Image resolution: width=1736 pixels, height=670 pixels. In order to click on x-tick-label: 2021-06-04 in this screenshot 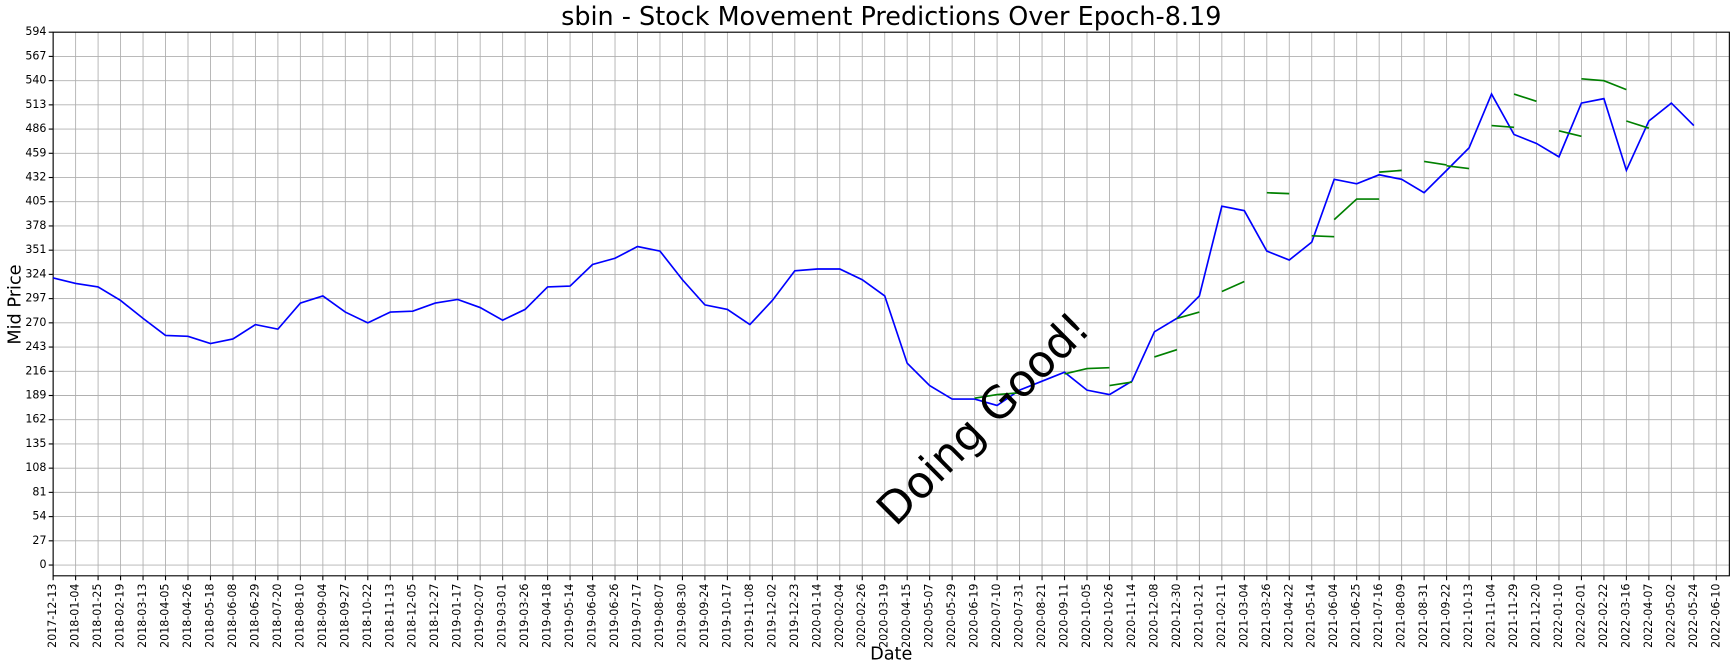, I will do `click(1333, 616)`.